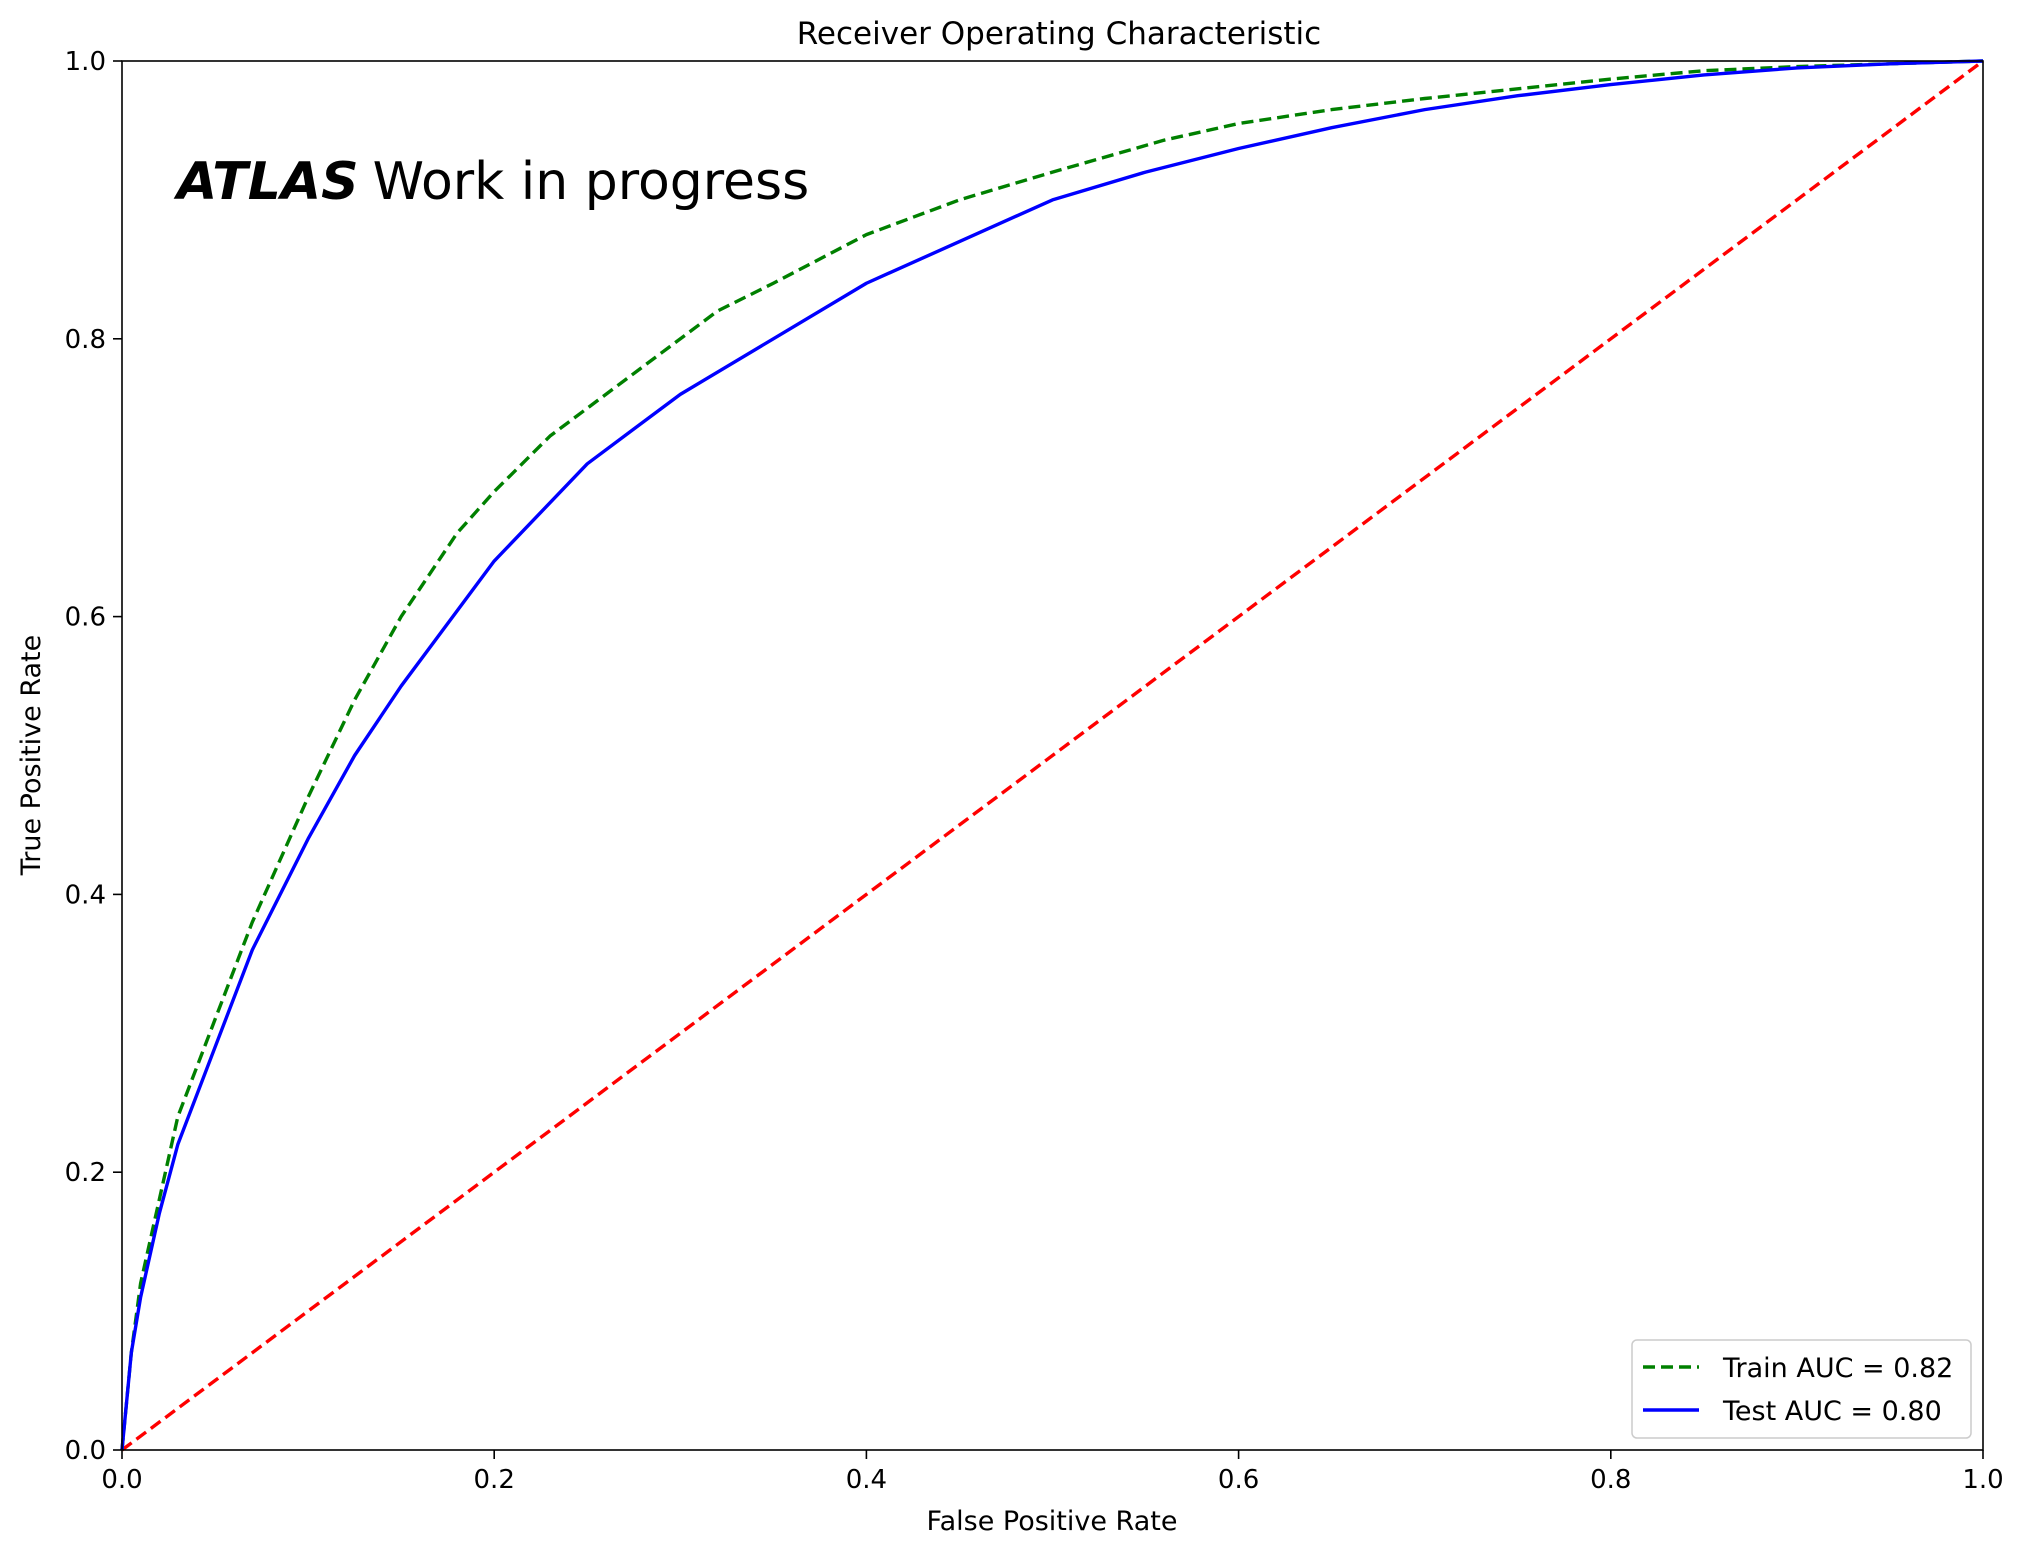  What do you see at coordinates (85, 340) in the screenshot?
I see `y-tick-label: 0.8` at bounding box center [85, 340].